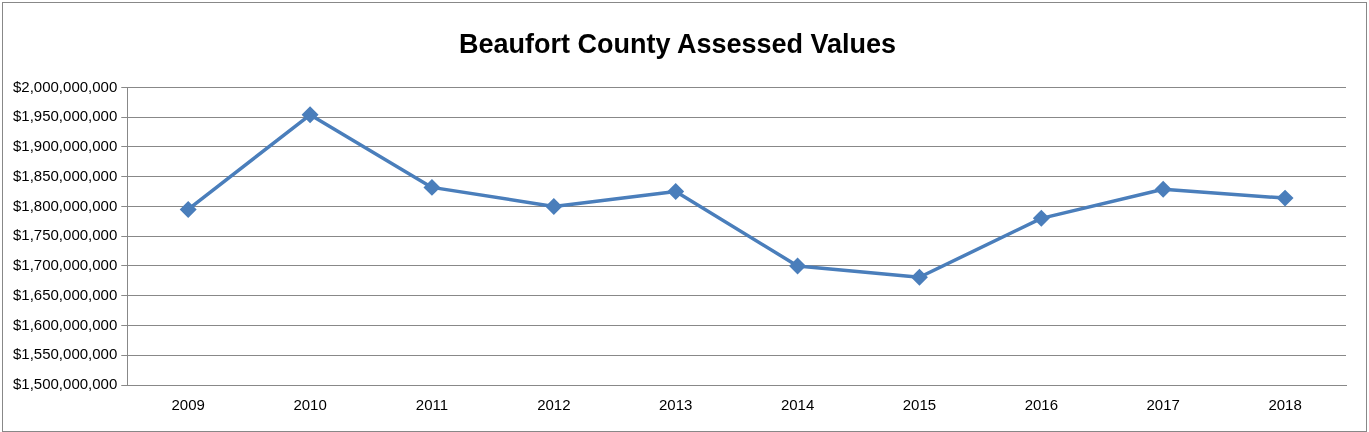  Describe the element at coordinates (65, 294) in the screenshot. I see `y-tick-label: $1,650,000,000` at that location.